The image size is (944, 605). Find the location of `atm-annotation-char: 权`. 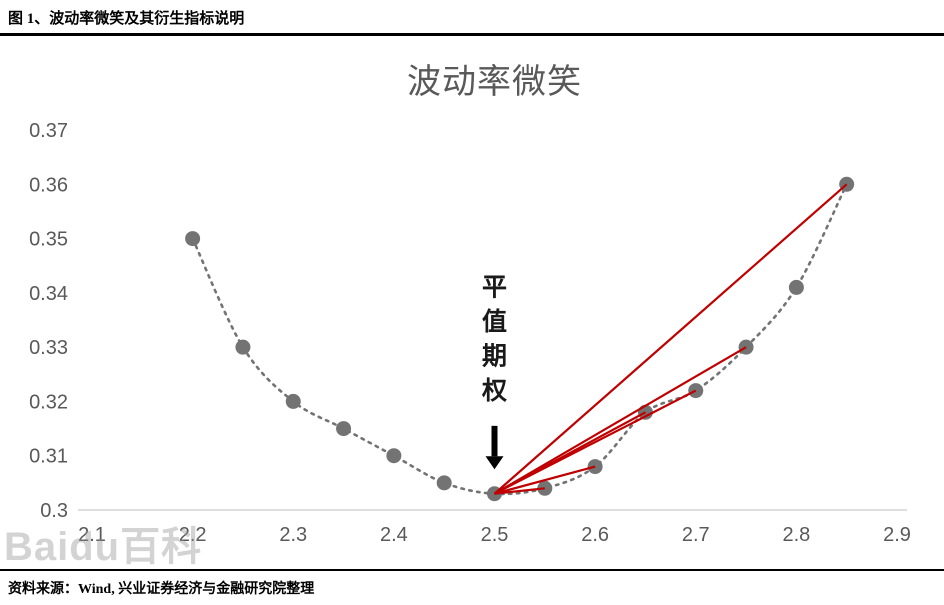

atm-annotation-char: 权 is located at coordinates (494, 391).